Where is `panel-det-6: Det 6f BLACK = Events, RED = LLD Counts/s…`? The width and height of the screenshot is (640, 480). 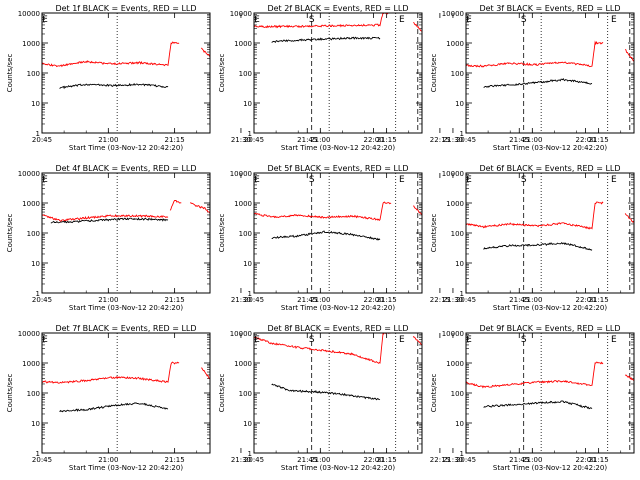 panel-det-6: Det 6f BLACK = Events, RED = LLD Counts/s… is located at coordinates (532, 238).